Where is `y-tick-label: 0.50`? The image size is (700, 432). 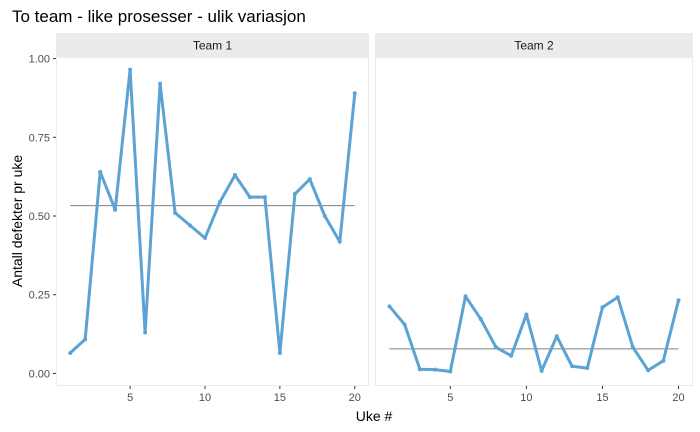 y-tick-label: 0.50 is located at coordinates (39, 217).